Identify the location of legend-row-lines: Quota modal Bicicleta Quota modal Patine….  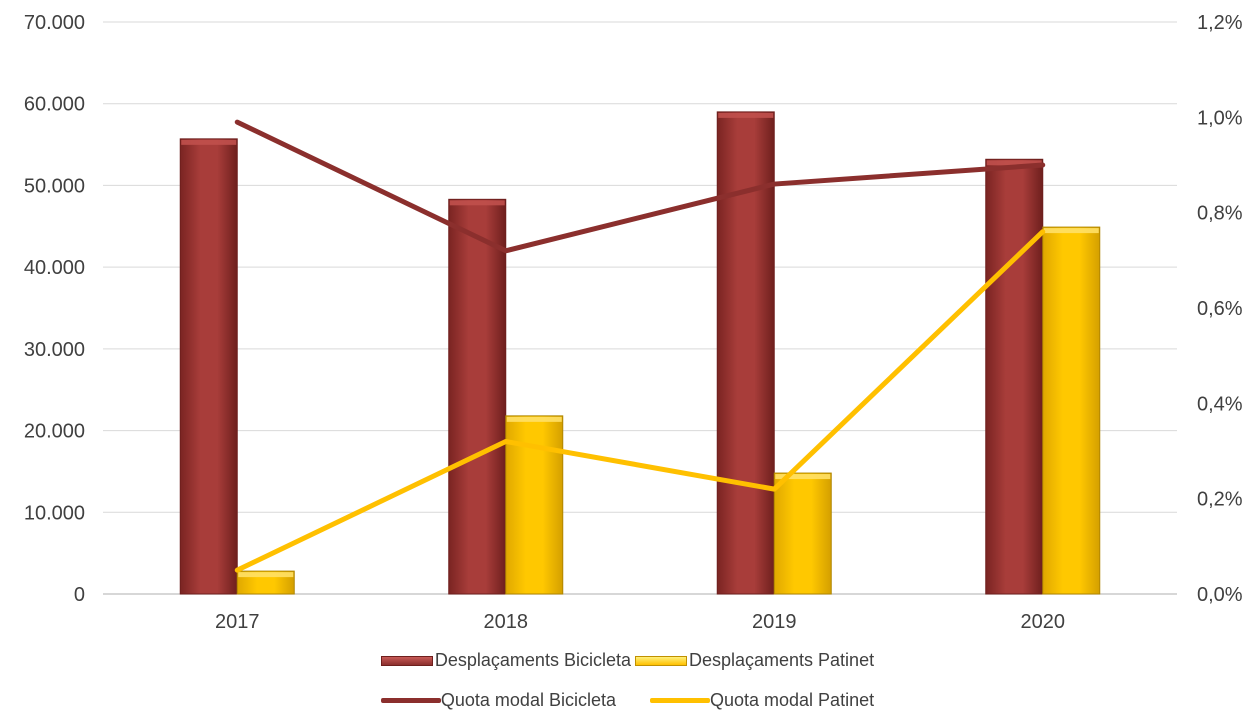
(627, 700).